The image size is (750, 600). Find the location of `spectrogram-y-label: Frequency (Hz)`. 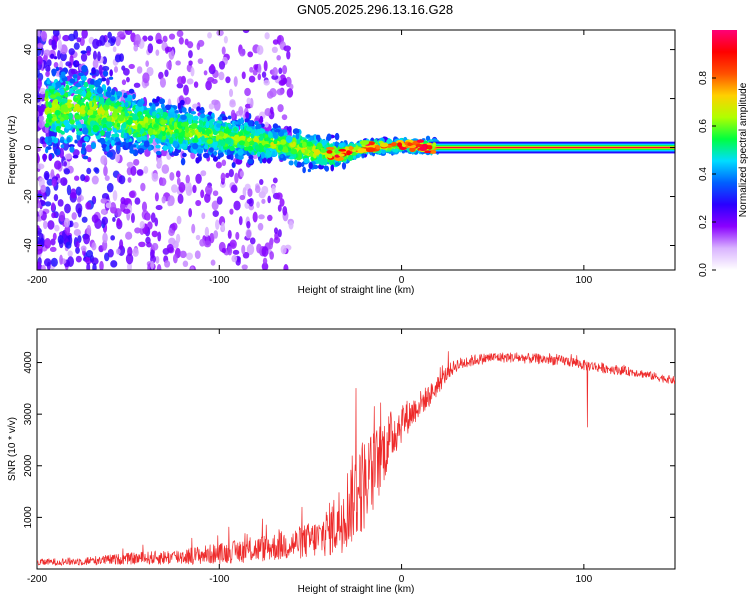

spectrogram-y-label: Frequency (Hz) is located at coordinates (12, 150).